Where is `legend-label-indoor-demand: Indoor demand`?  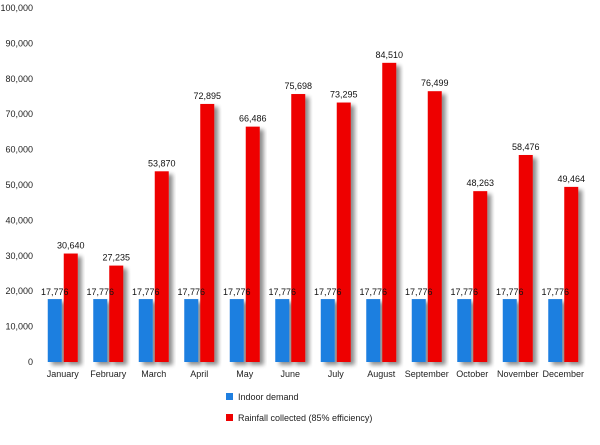
legend-label-indoor-demand: Indoor demand is located at coordinates (268, 397).